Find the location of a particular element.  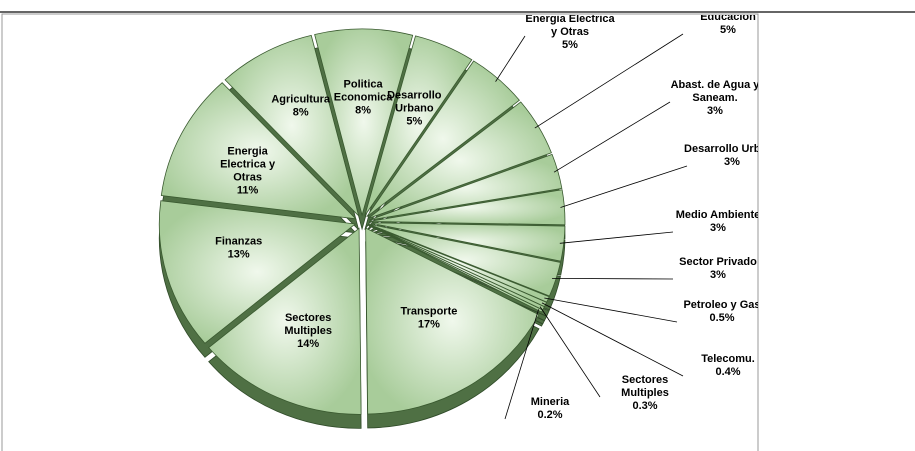

value-label: 0.2% is located at coordinates (549, 415).